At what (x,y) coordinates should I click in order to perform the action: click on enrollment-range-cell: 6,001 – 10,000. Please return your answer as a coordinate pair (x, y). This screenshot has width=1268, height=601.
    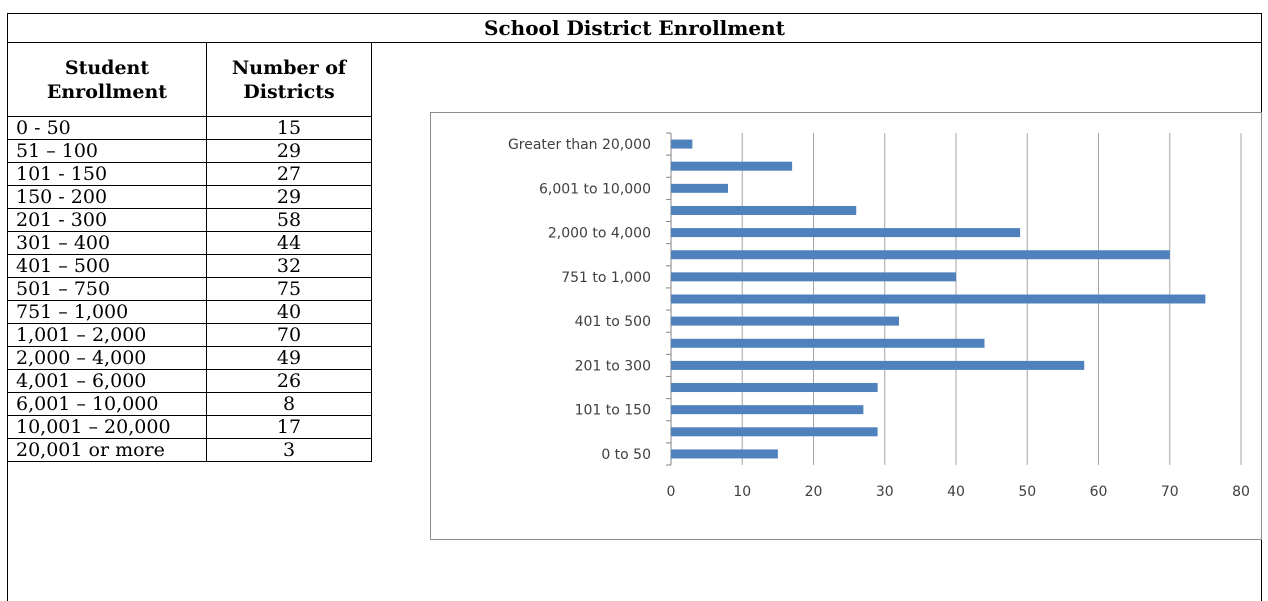
    Looking at the image, I should click on (107, 404).